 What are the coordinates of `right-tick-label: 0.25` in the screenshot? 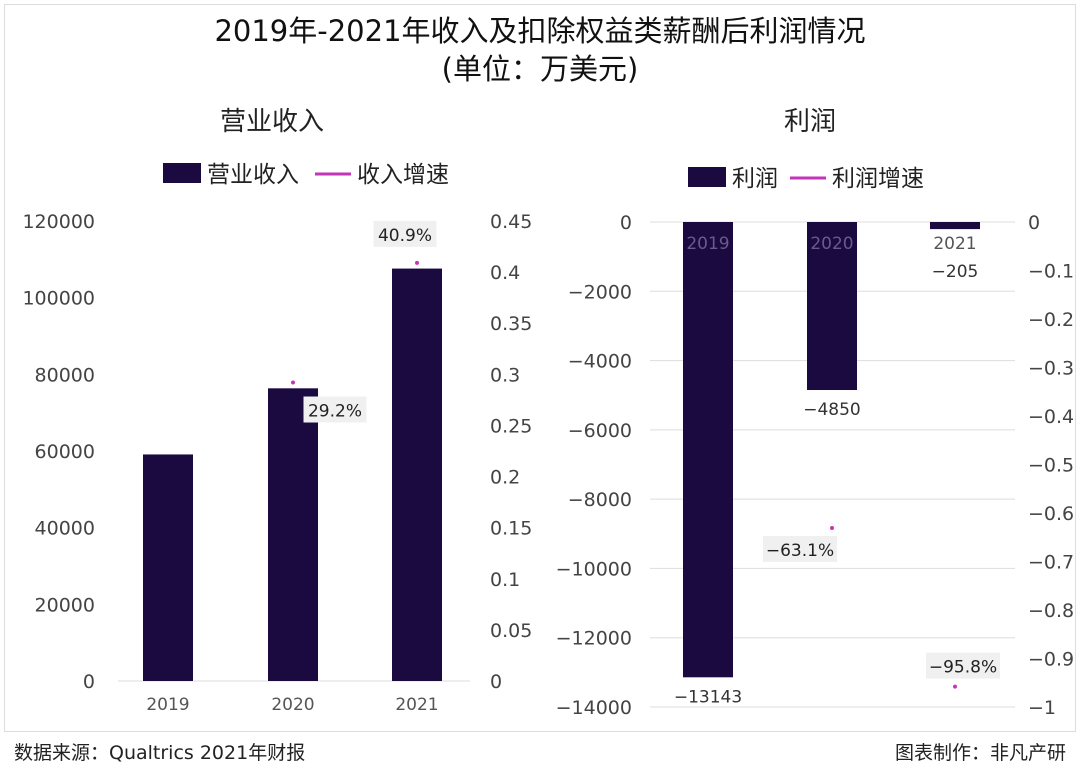 It's located at (511, 426).